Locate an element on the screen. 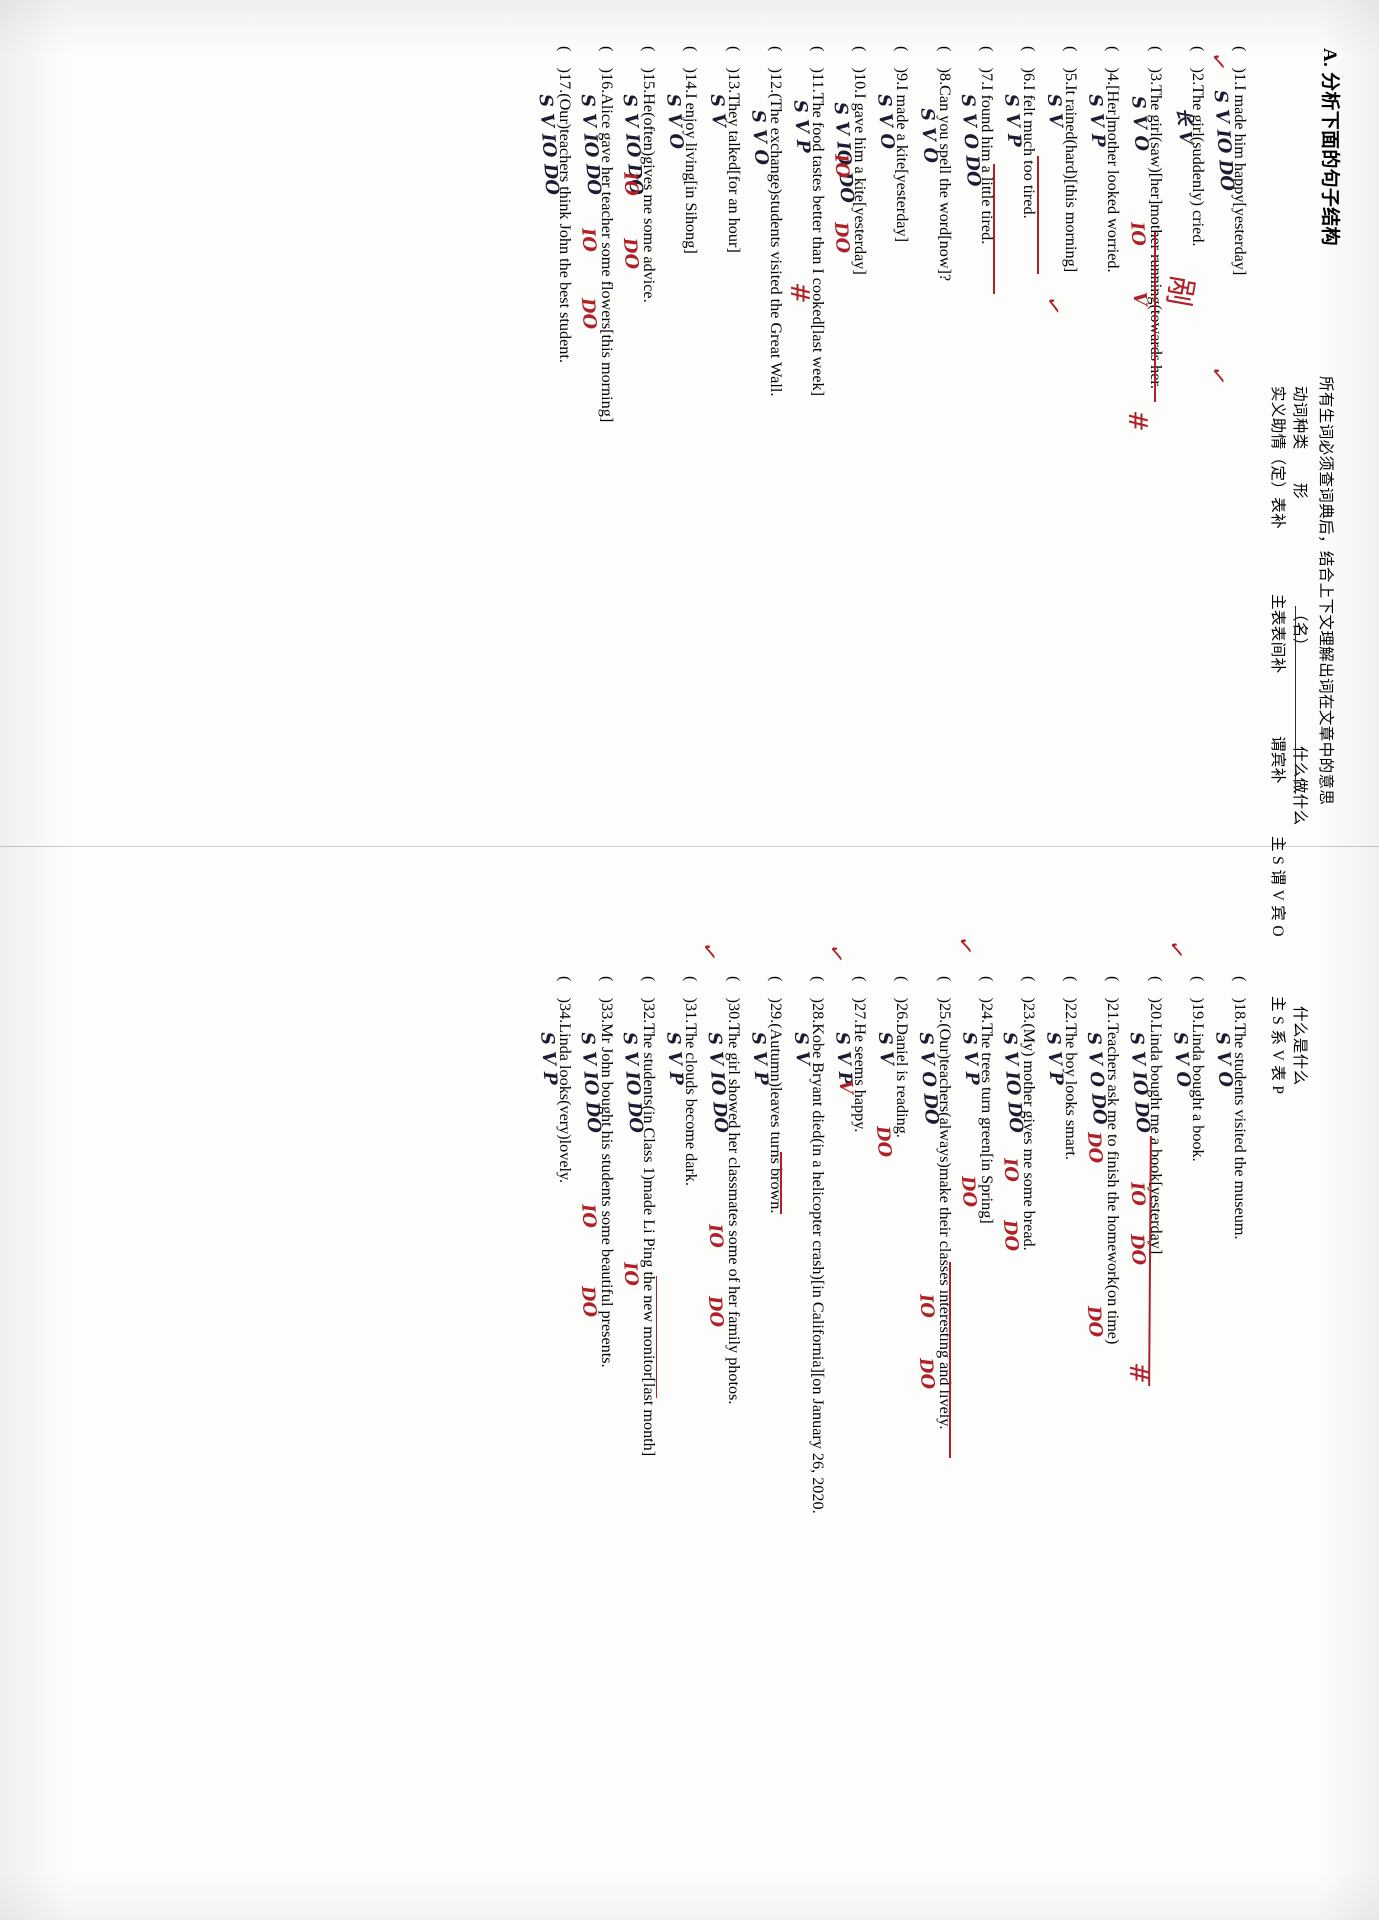  header-col-5: 什么做什么 is located at coordinates (1299, 786).